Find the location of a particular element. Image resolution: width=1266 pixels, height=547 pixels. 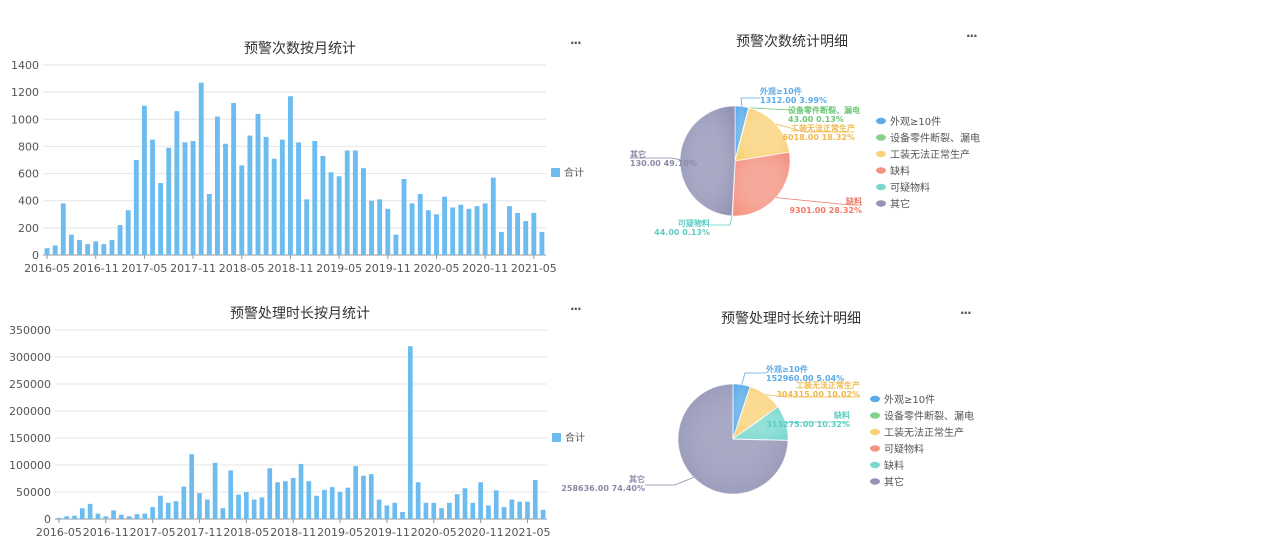

y-tick-label: 1400 is located at coordinates (25, 65).